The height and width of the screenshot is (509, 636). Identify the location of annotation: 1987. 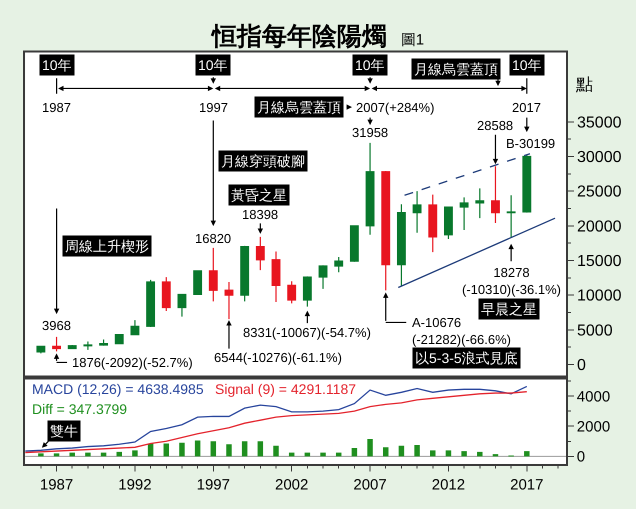
(56, 107).